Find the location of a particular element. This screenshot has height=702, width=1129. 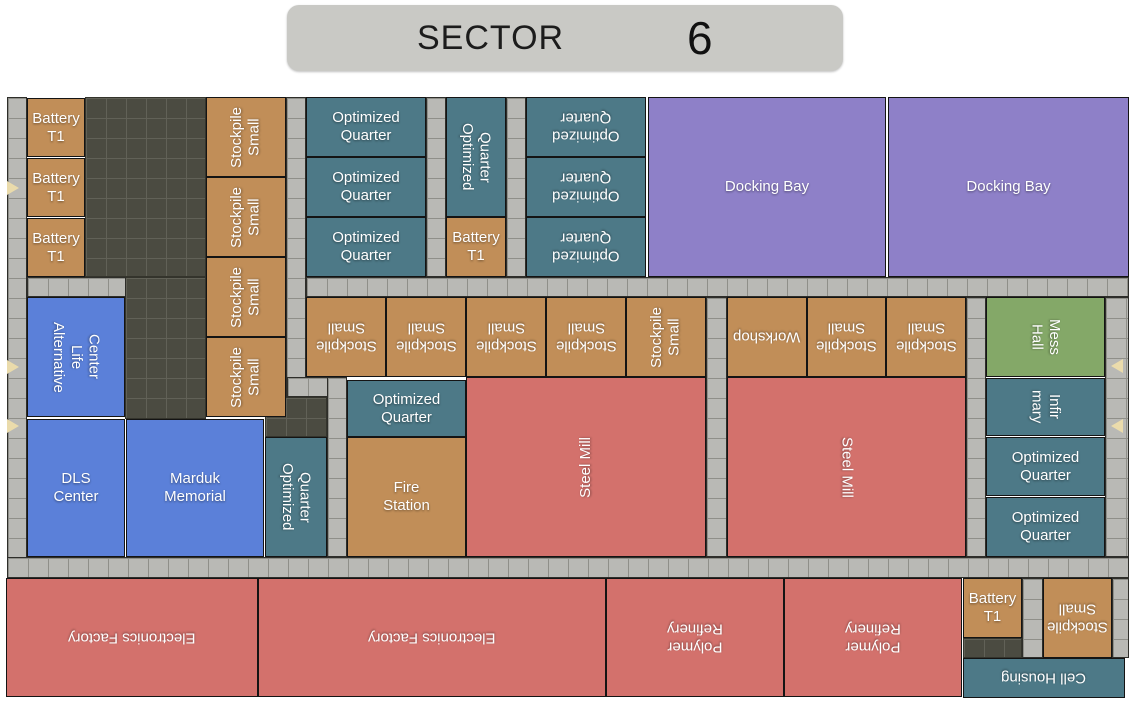

building-marduk-memorial: Marduk Memorial is located at coordinates (195, 488).